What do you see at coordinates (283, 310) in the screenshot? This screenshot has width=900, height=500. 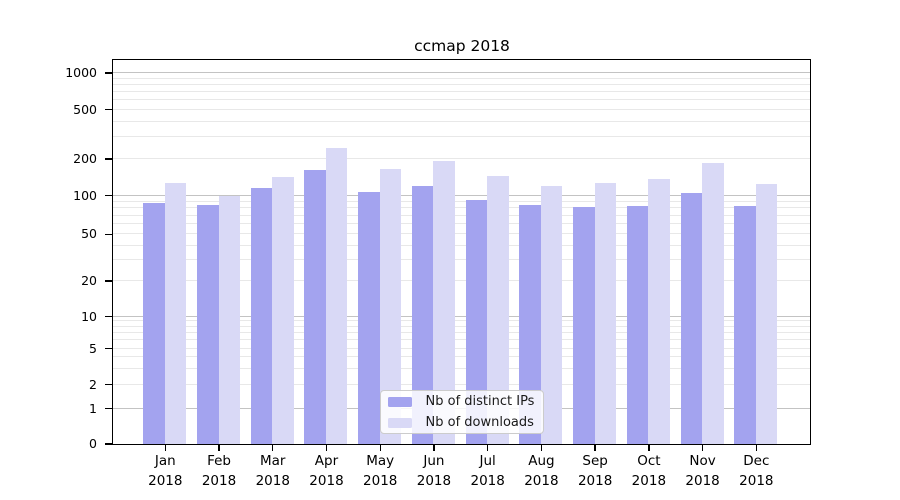 I see `bar-mar-2018-downloads` at bounding box center [283, 310].